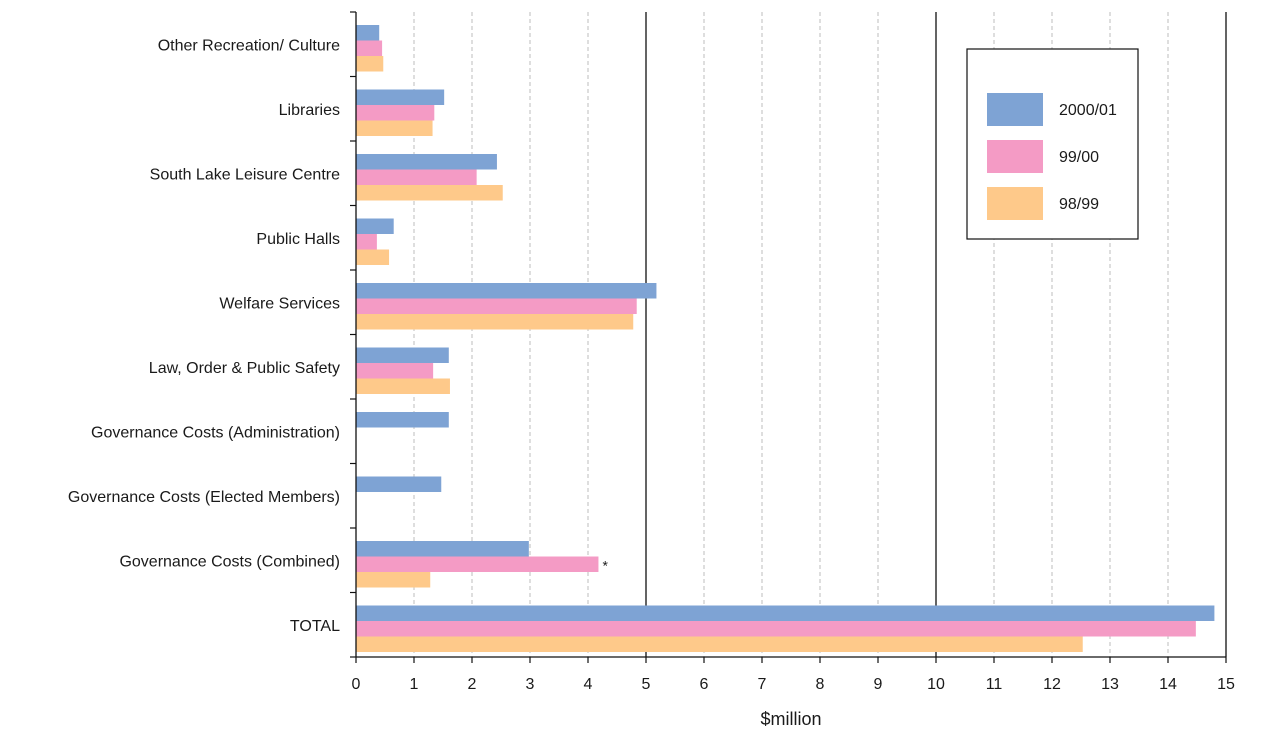 Image resolution: width=1268 pixels, height=729 pixels. I want to click on category-label: Public Halls, so click(298, 239).